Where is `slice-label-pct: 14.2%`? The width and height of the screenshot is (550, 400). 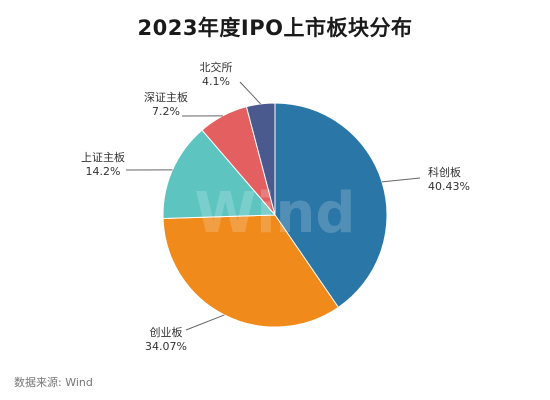
slice-label-pct: 14.2% is located at coordinates (103, 171).